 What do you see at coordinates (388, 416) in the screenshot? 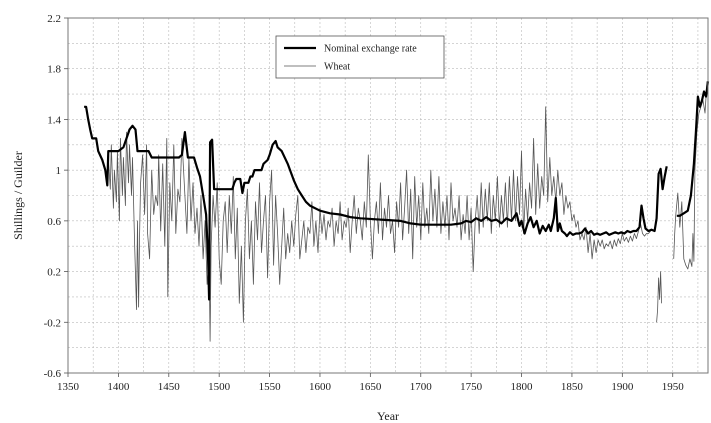
I see `x-axis-title: Year` at bounding box center [388, 416].